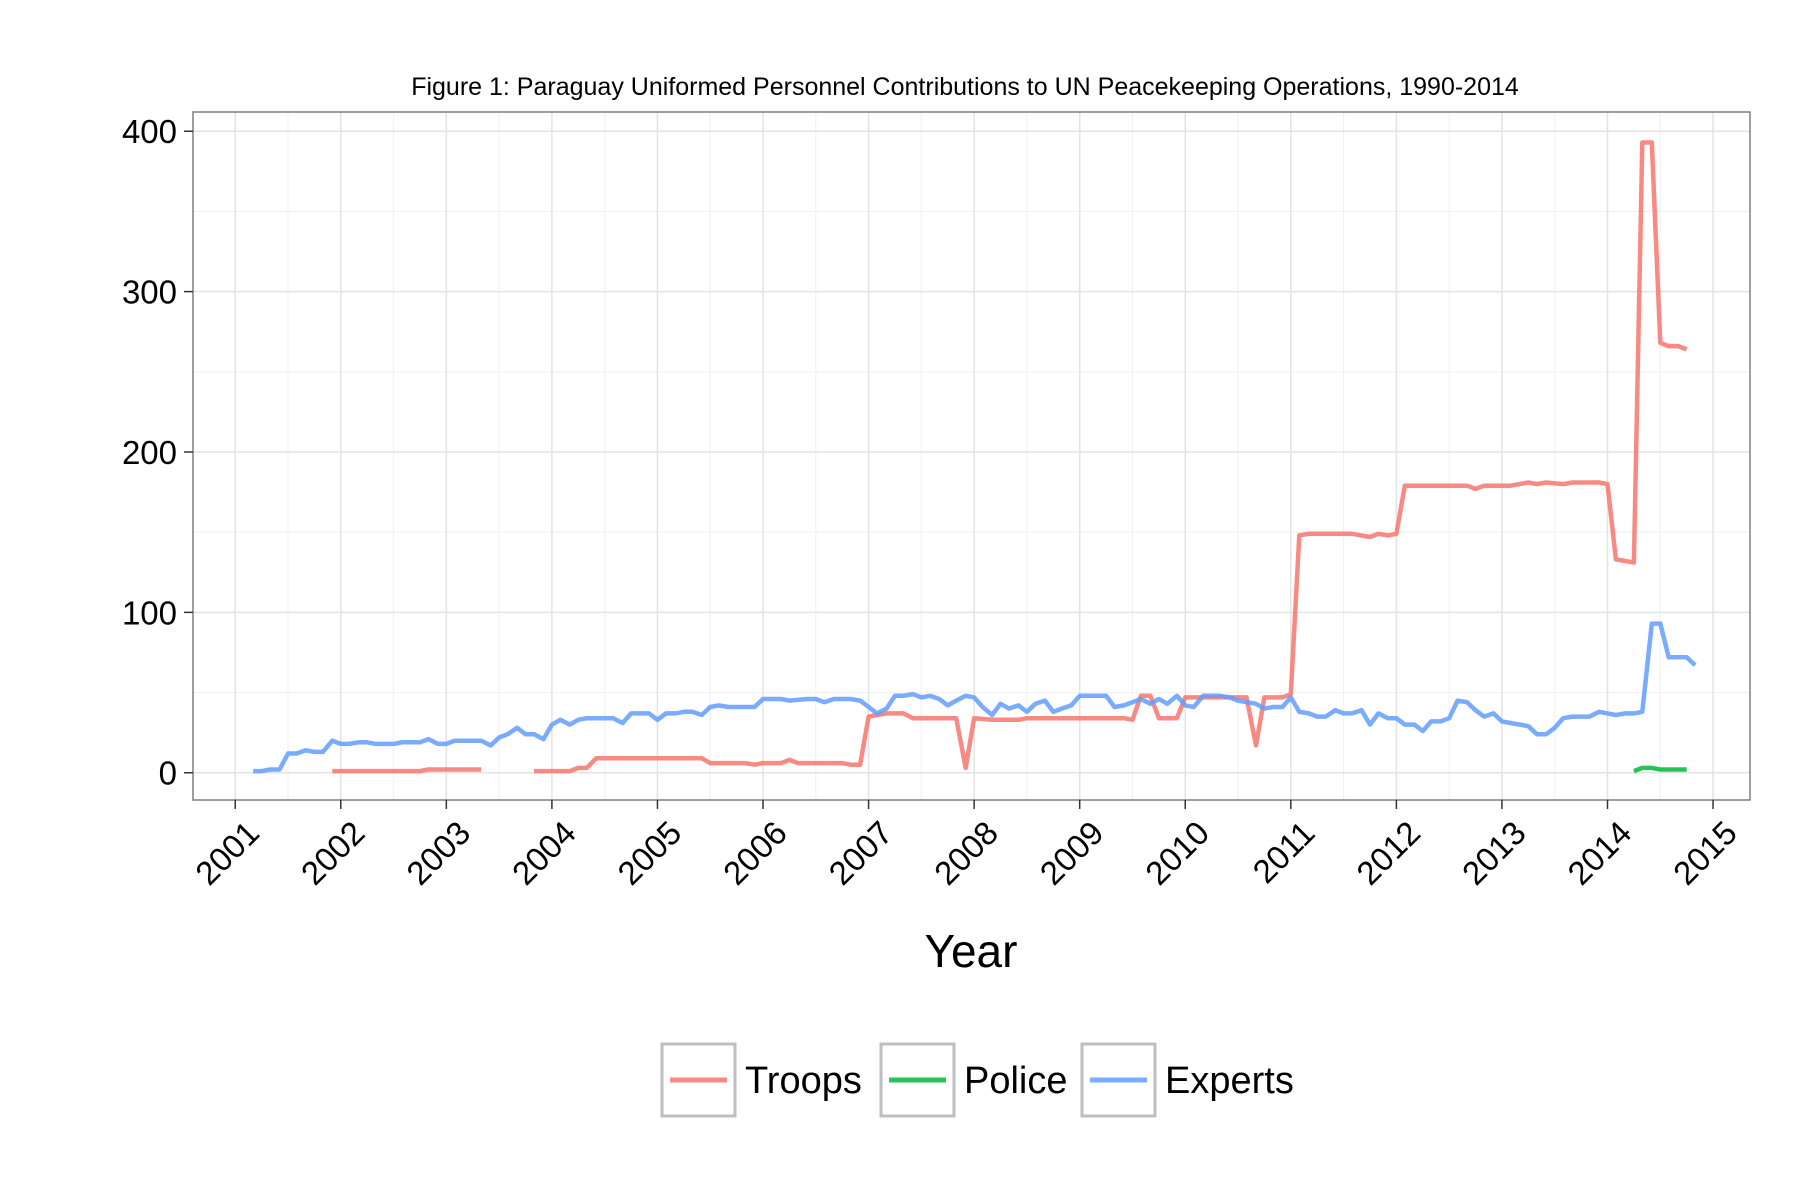  Describe the element at coordinates (1016, 1081) in the screenshot. I see `police-legend-label: Police` at that location.